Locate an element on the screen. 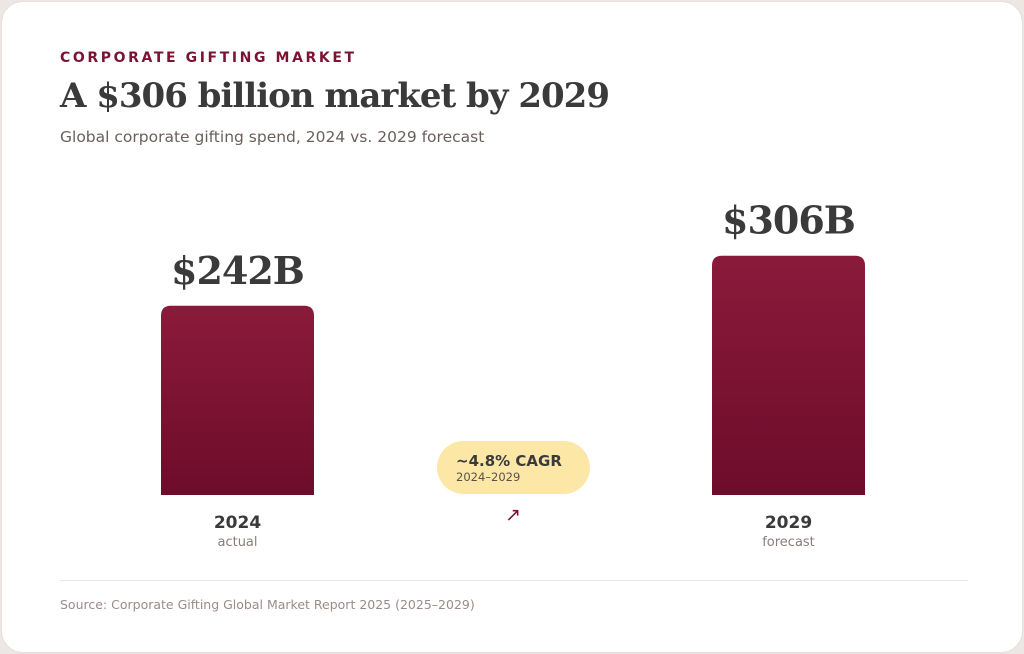  bar-2029 is located at coordinates (788, 375).